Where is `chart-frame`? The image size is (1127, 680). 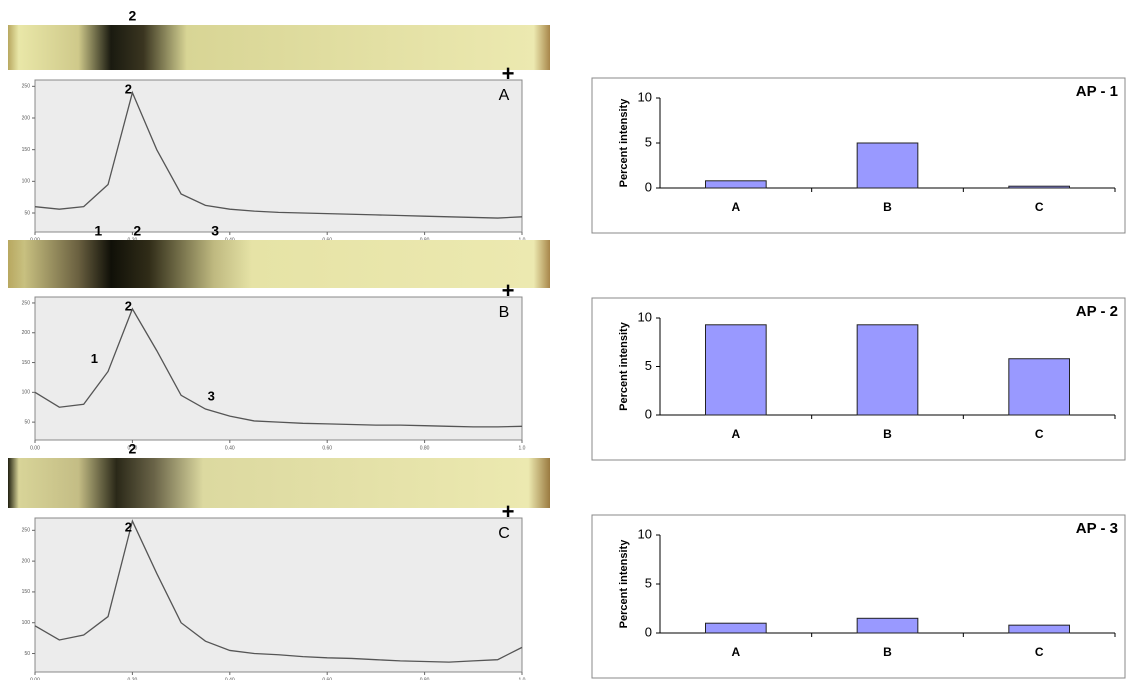
chart-frame is located at coordinates (858, 596).